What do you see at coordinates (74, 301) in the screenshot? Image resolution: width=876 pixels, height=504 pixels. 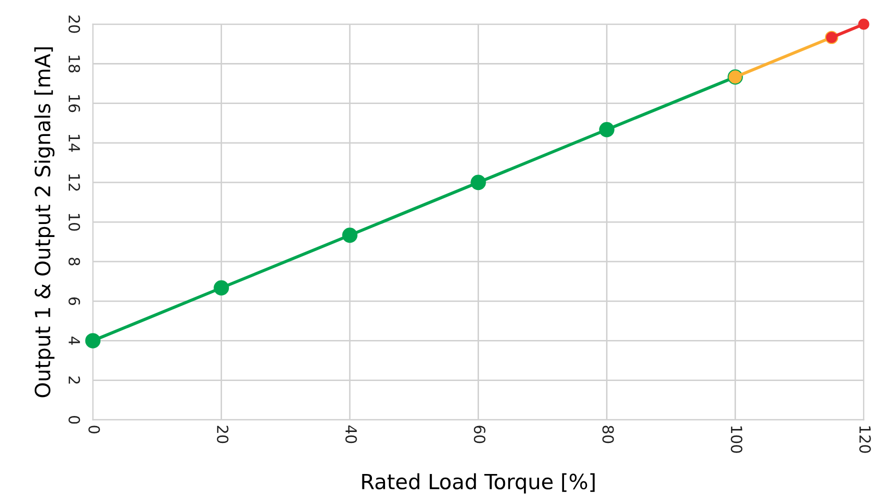 I see `y-tick-label: 6` at bounding box center [74, 301].